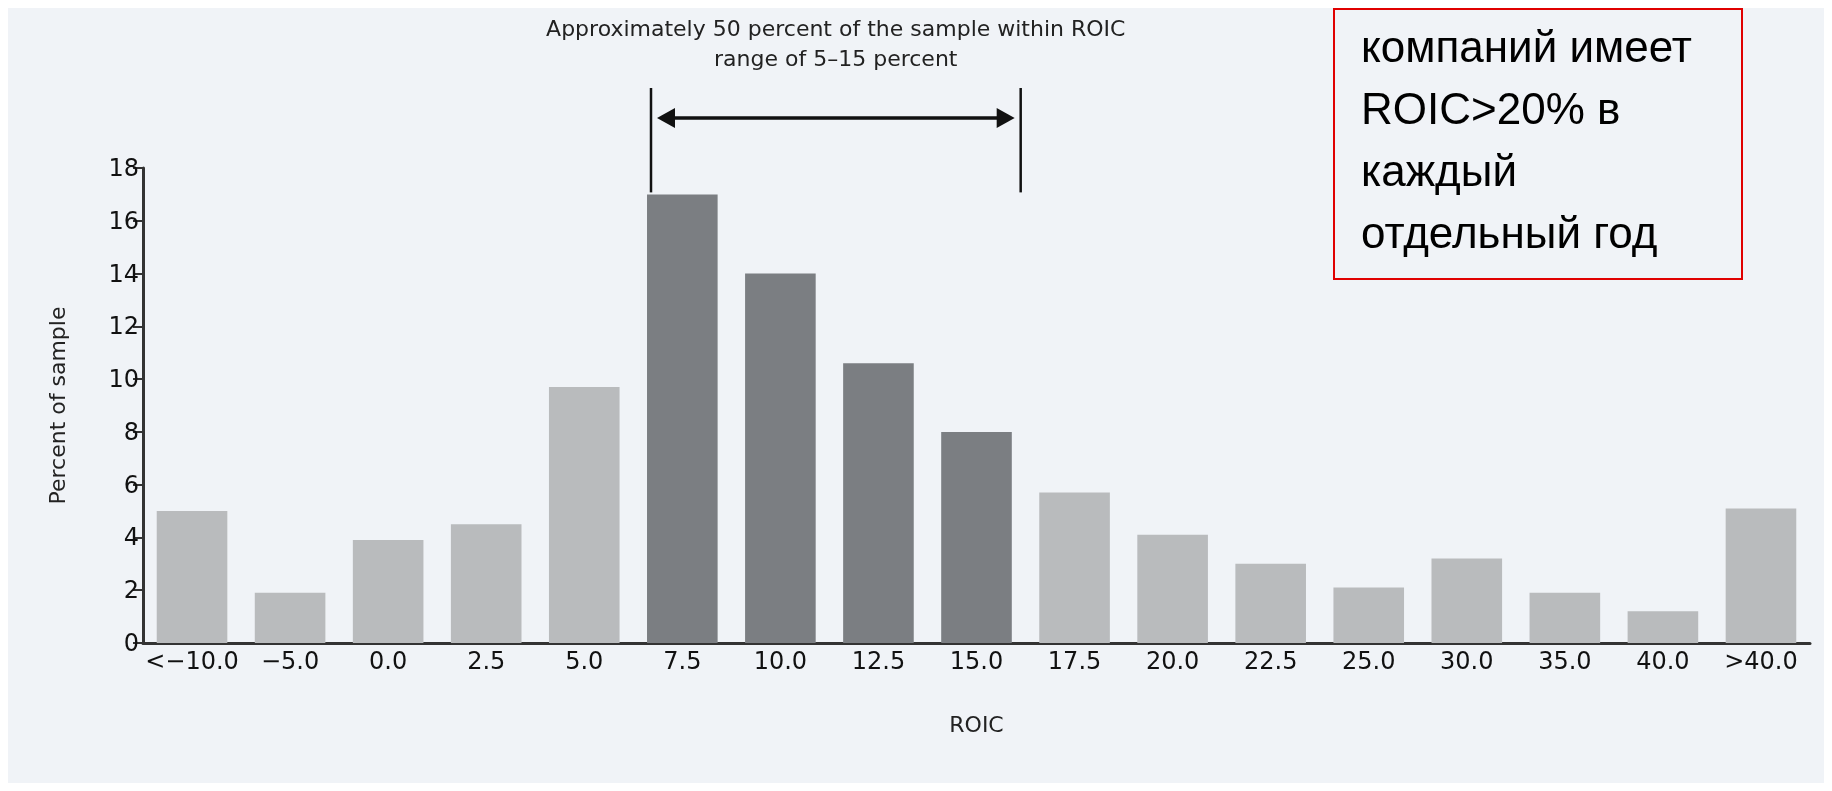 The height and width of the screenshot is (791, 1832). Describe the element at coordinates (836, 44) in the screenshot. I see `text: Approximately 50 percent of the sample within ROIC range of 5–15 percent` at that location.